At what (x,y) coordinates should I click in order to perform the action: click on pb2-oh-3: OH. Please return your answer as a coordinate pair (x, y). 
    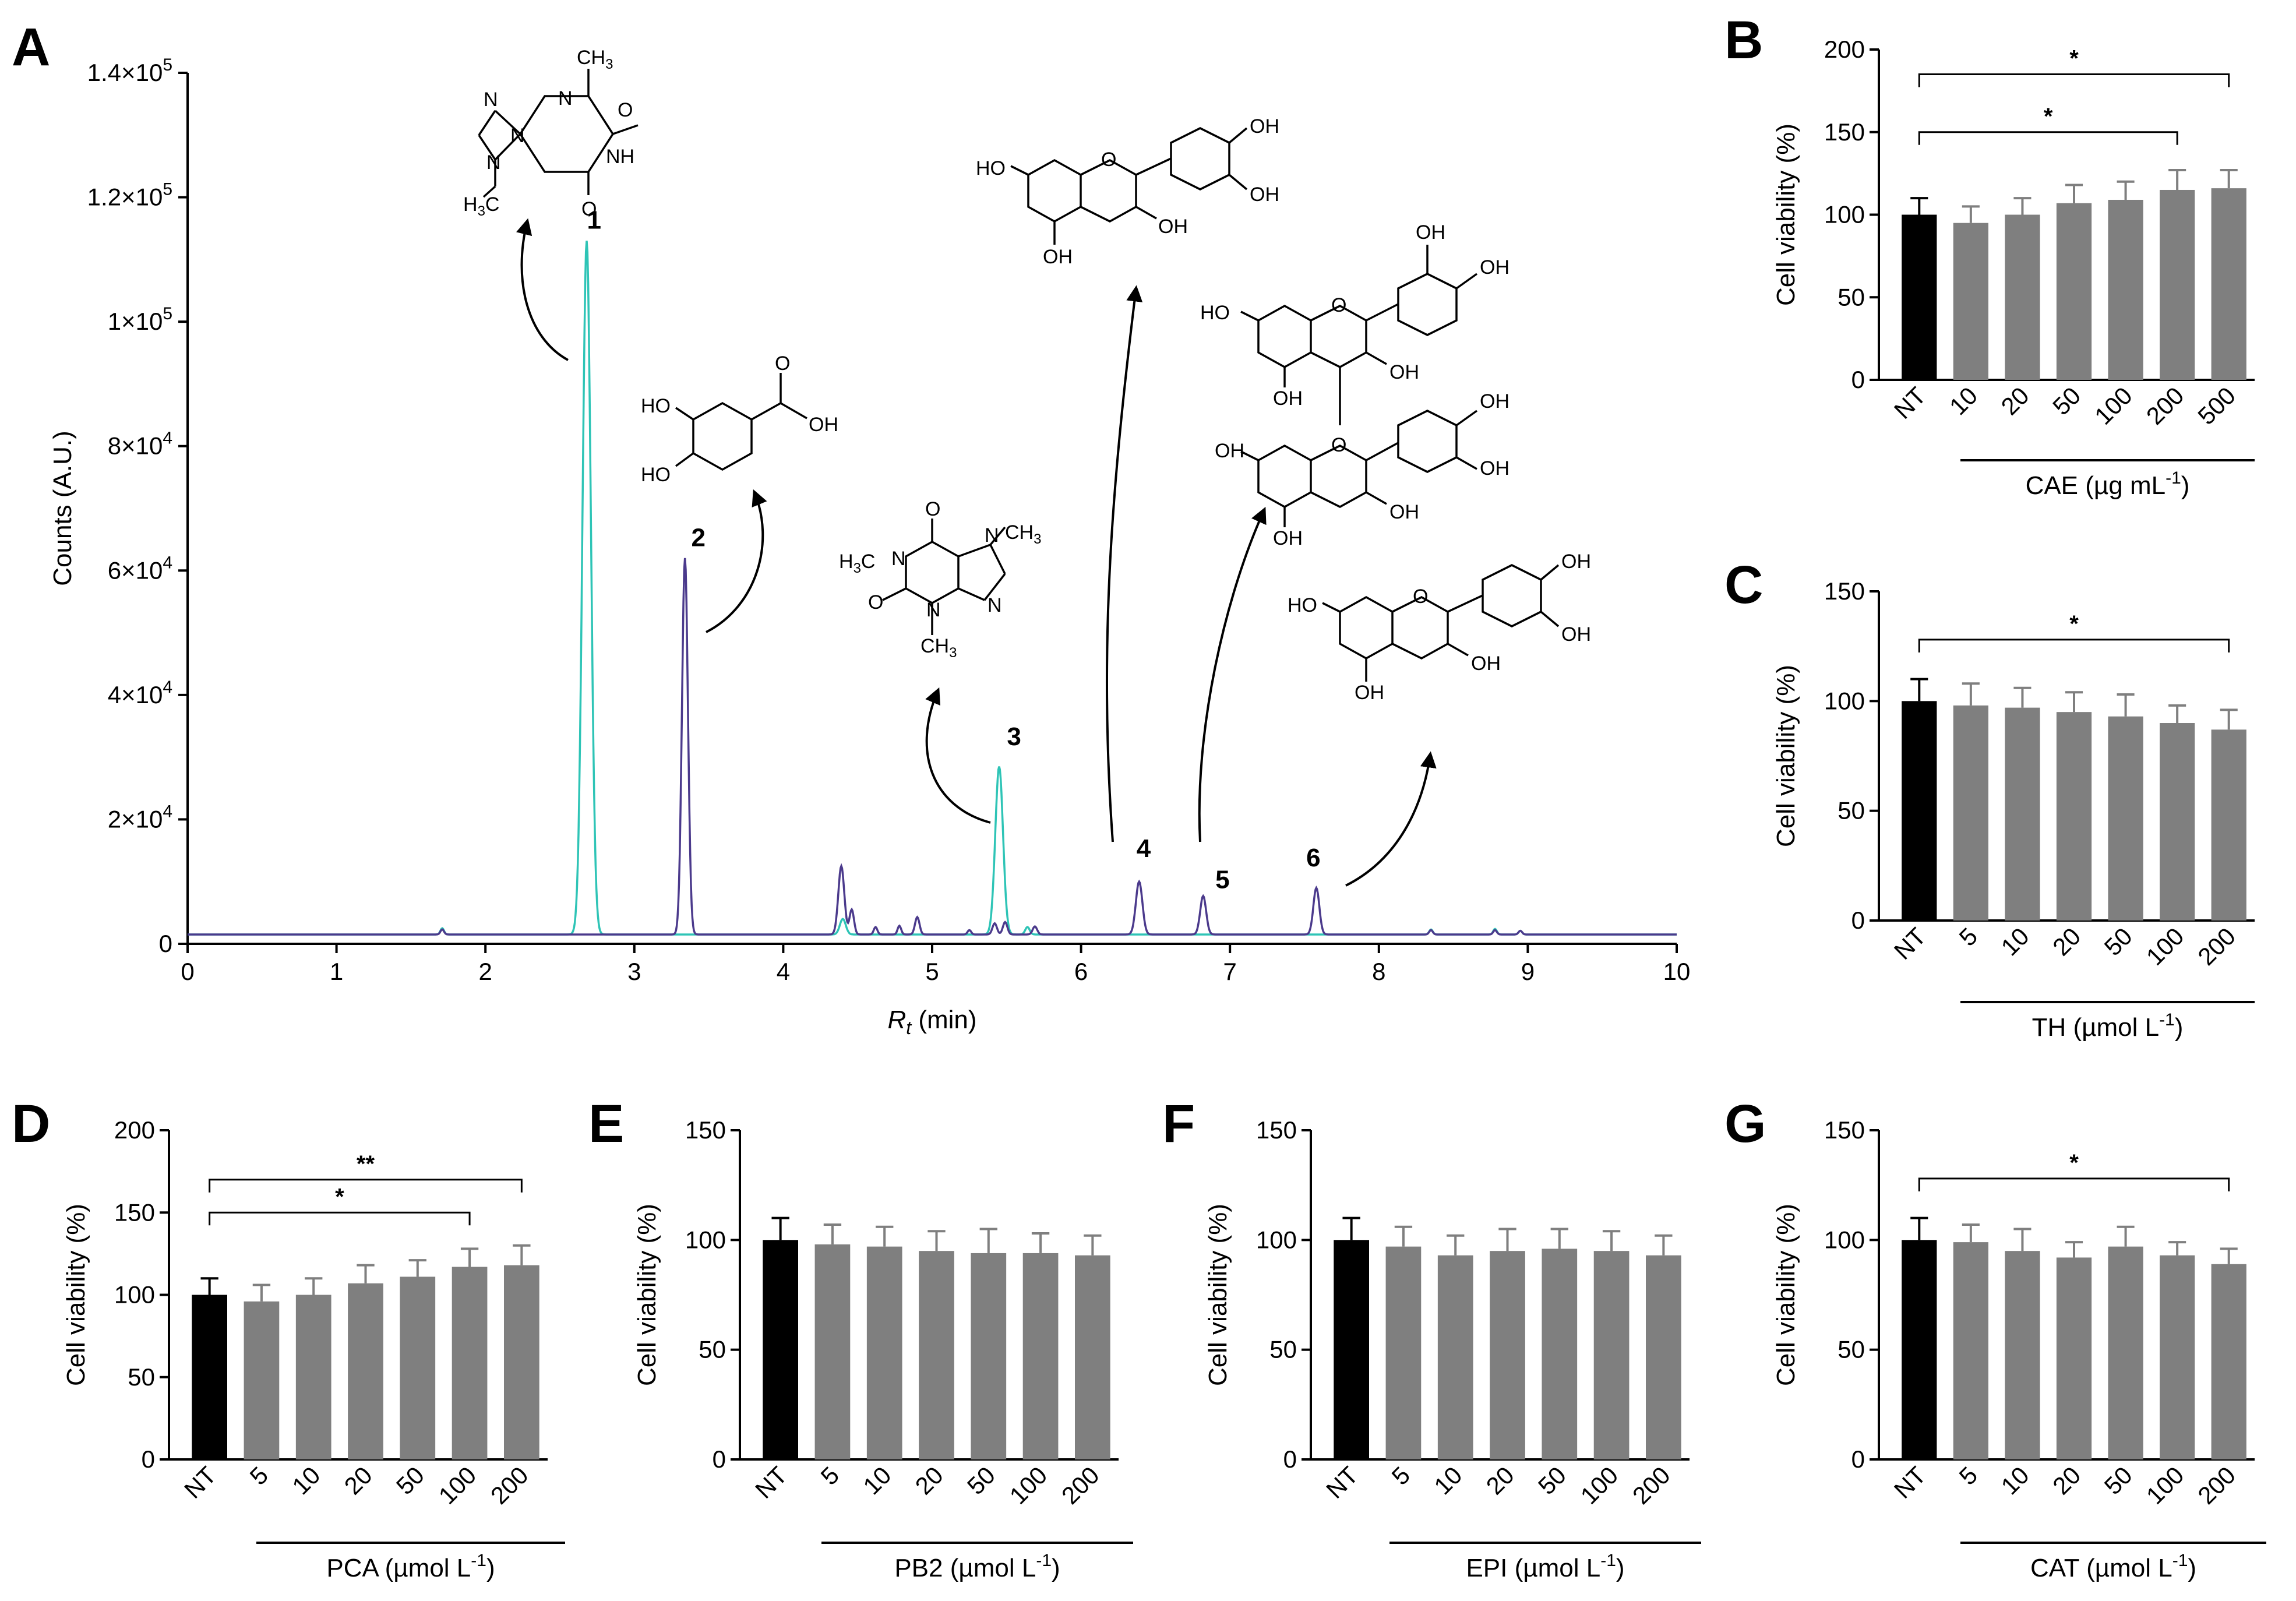
    Looking at the image, I should click on (1430, 232).